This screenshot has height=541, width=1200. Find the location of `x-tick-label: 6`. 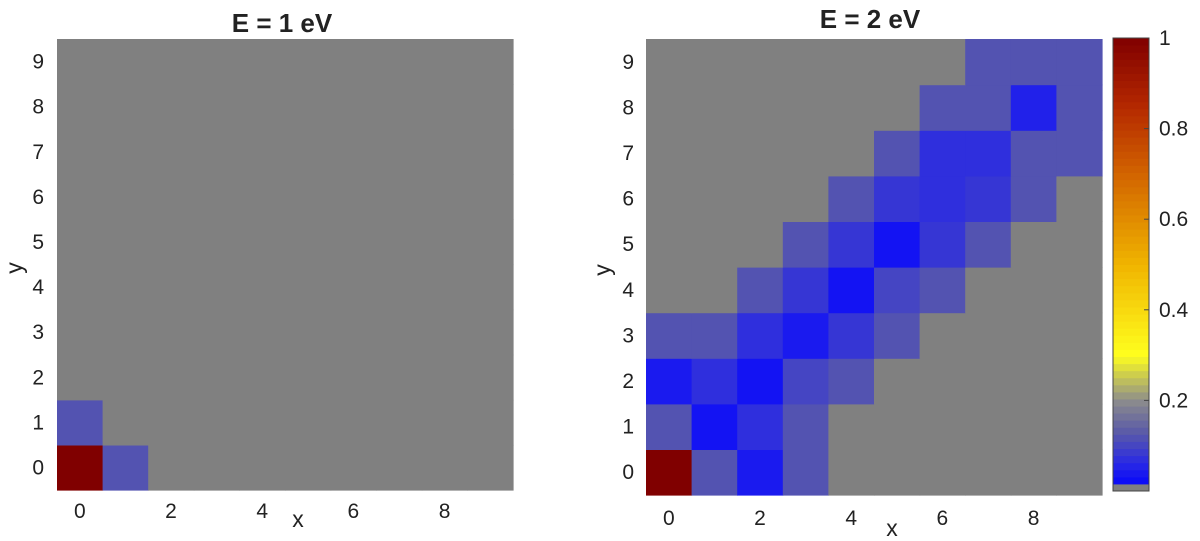

x-tick-label: 6 is located at coordinates (354, 511).